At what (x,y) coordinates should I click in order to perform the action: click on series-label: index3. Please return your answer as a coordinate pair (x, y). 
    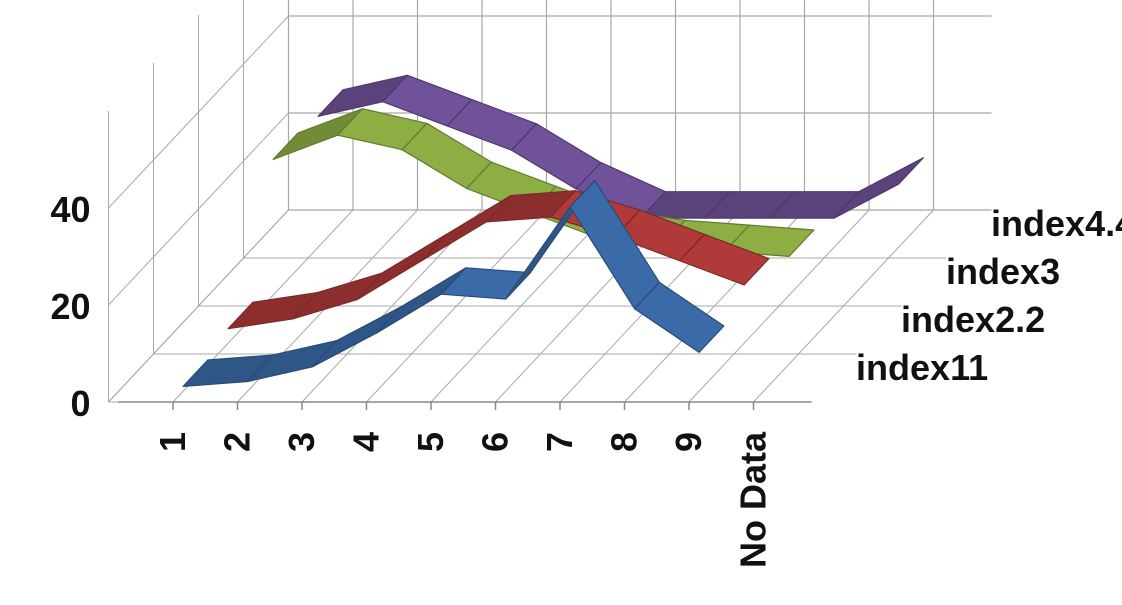
    Looking at the image, I should click on (1003, 271).